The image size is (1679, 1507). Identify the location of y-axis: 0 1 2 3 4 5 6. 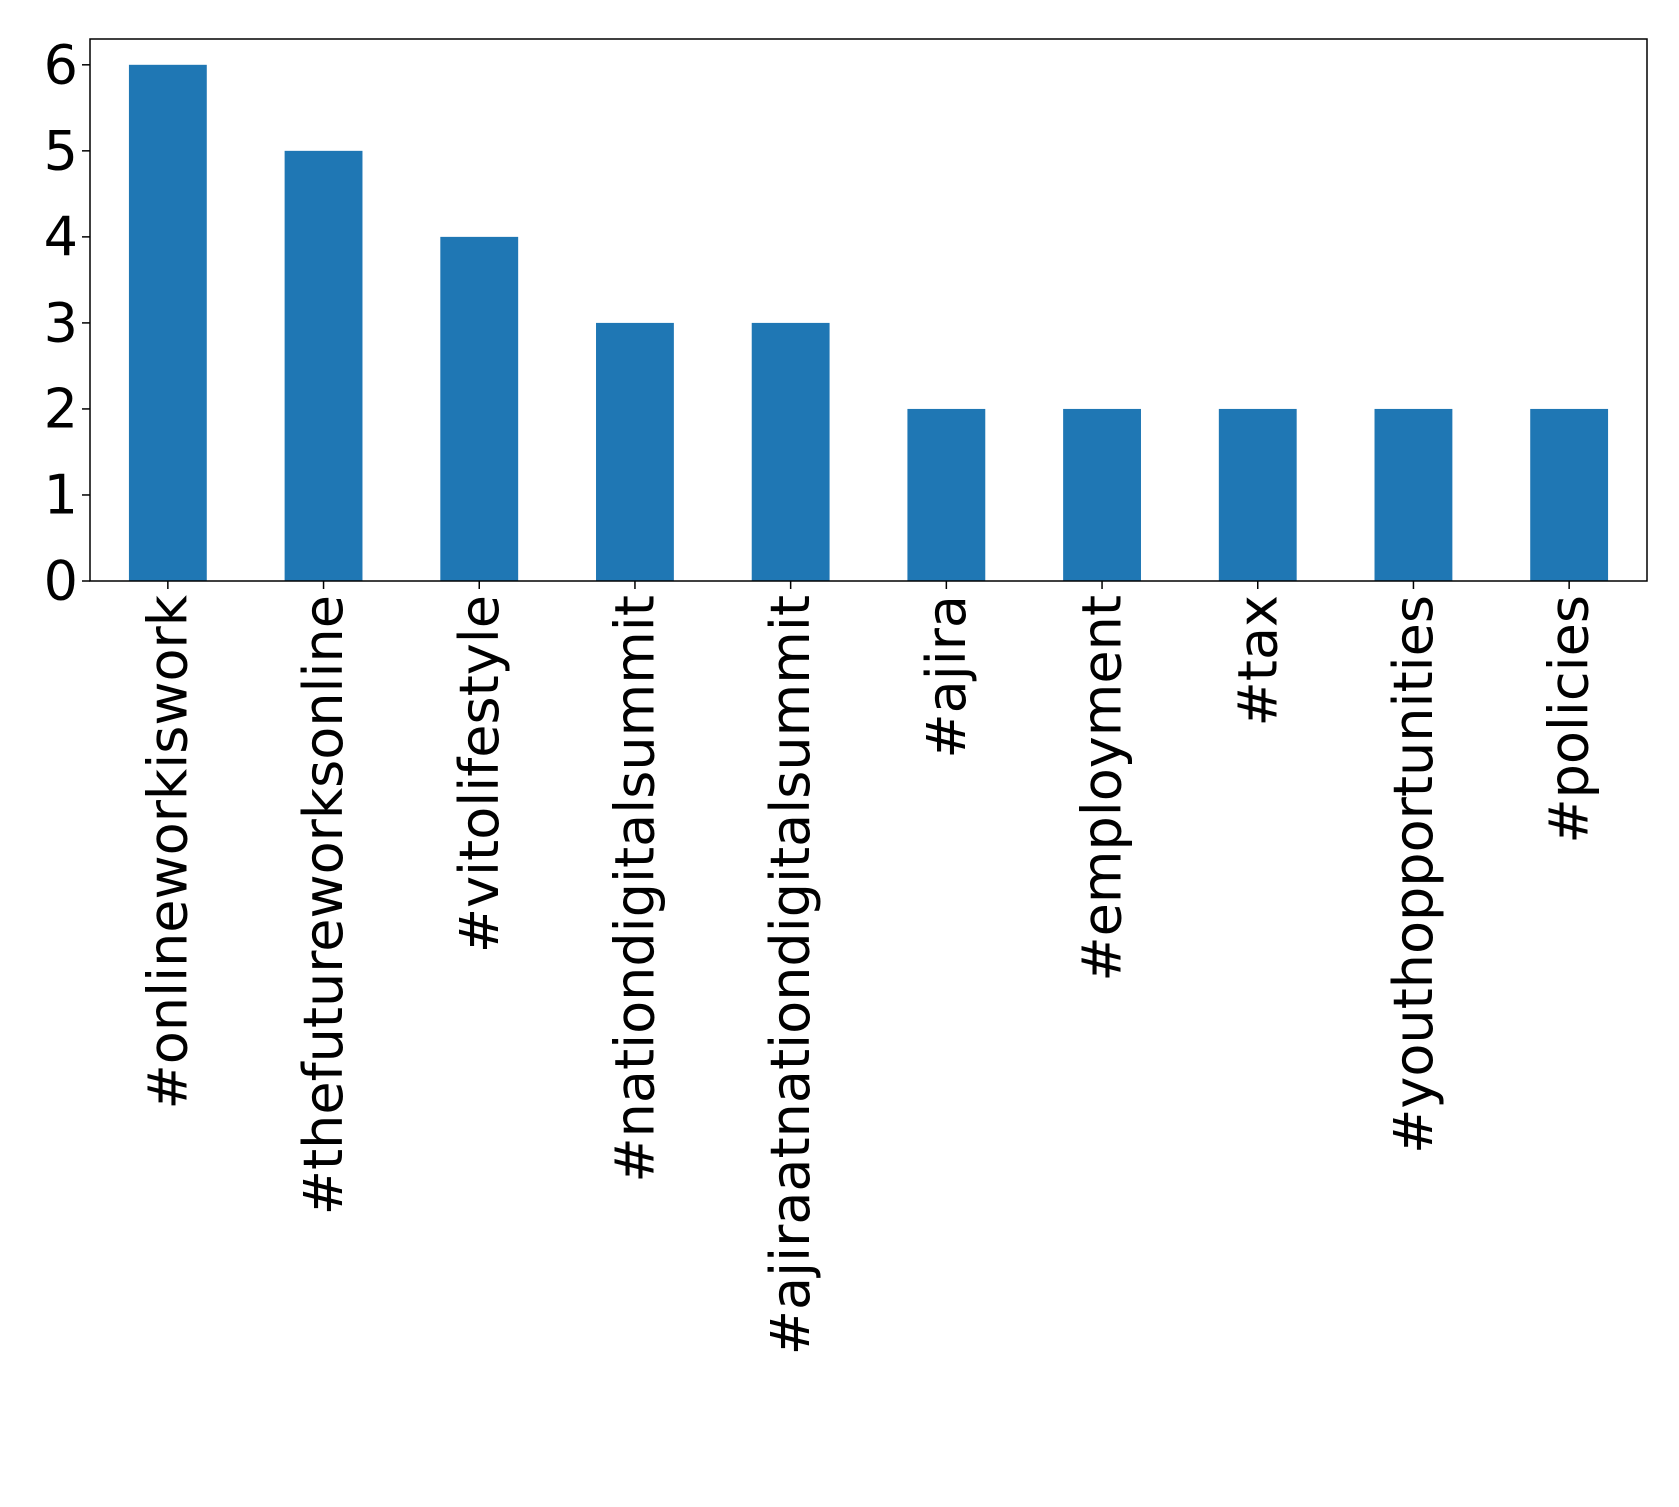
(67, 323).